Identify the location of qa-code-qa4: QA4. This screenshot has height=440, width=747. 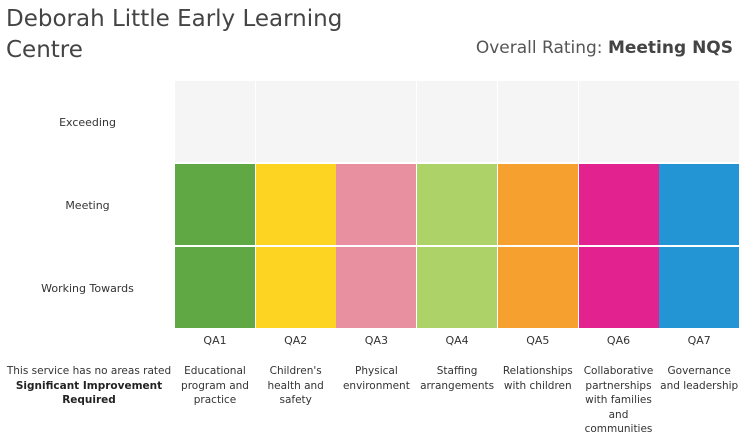
(457, 340).